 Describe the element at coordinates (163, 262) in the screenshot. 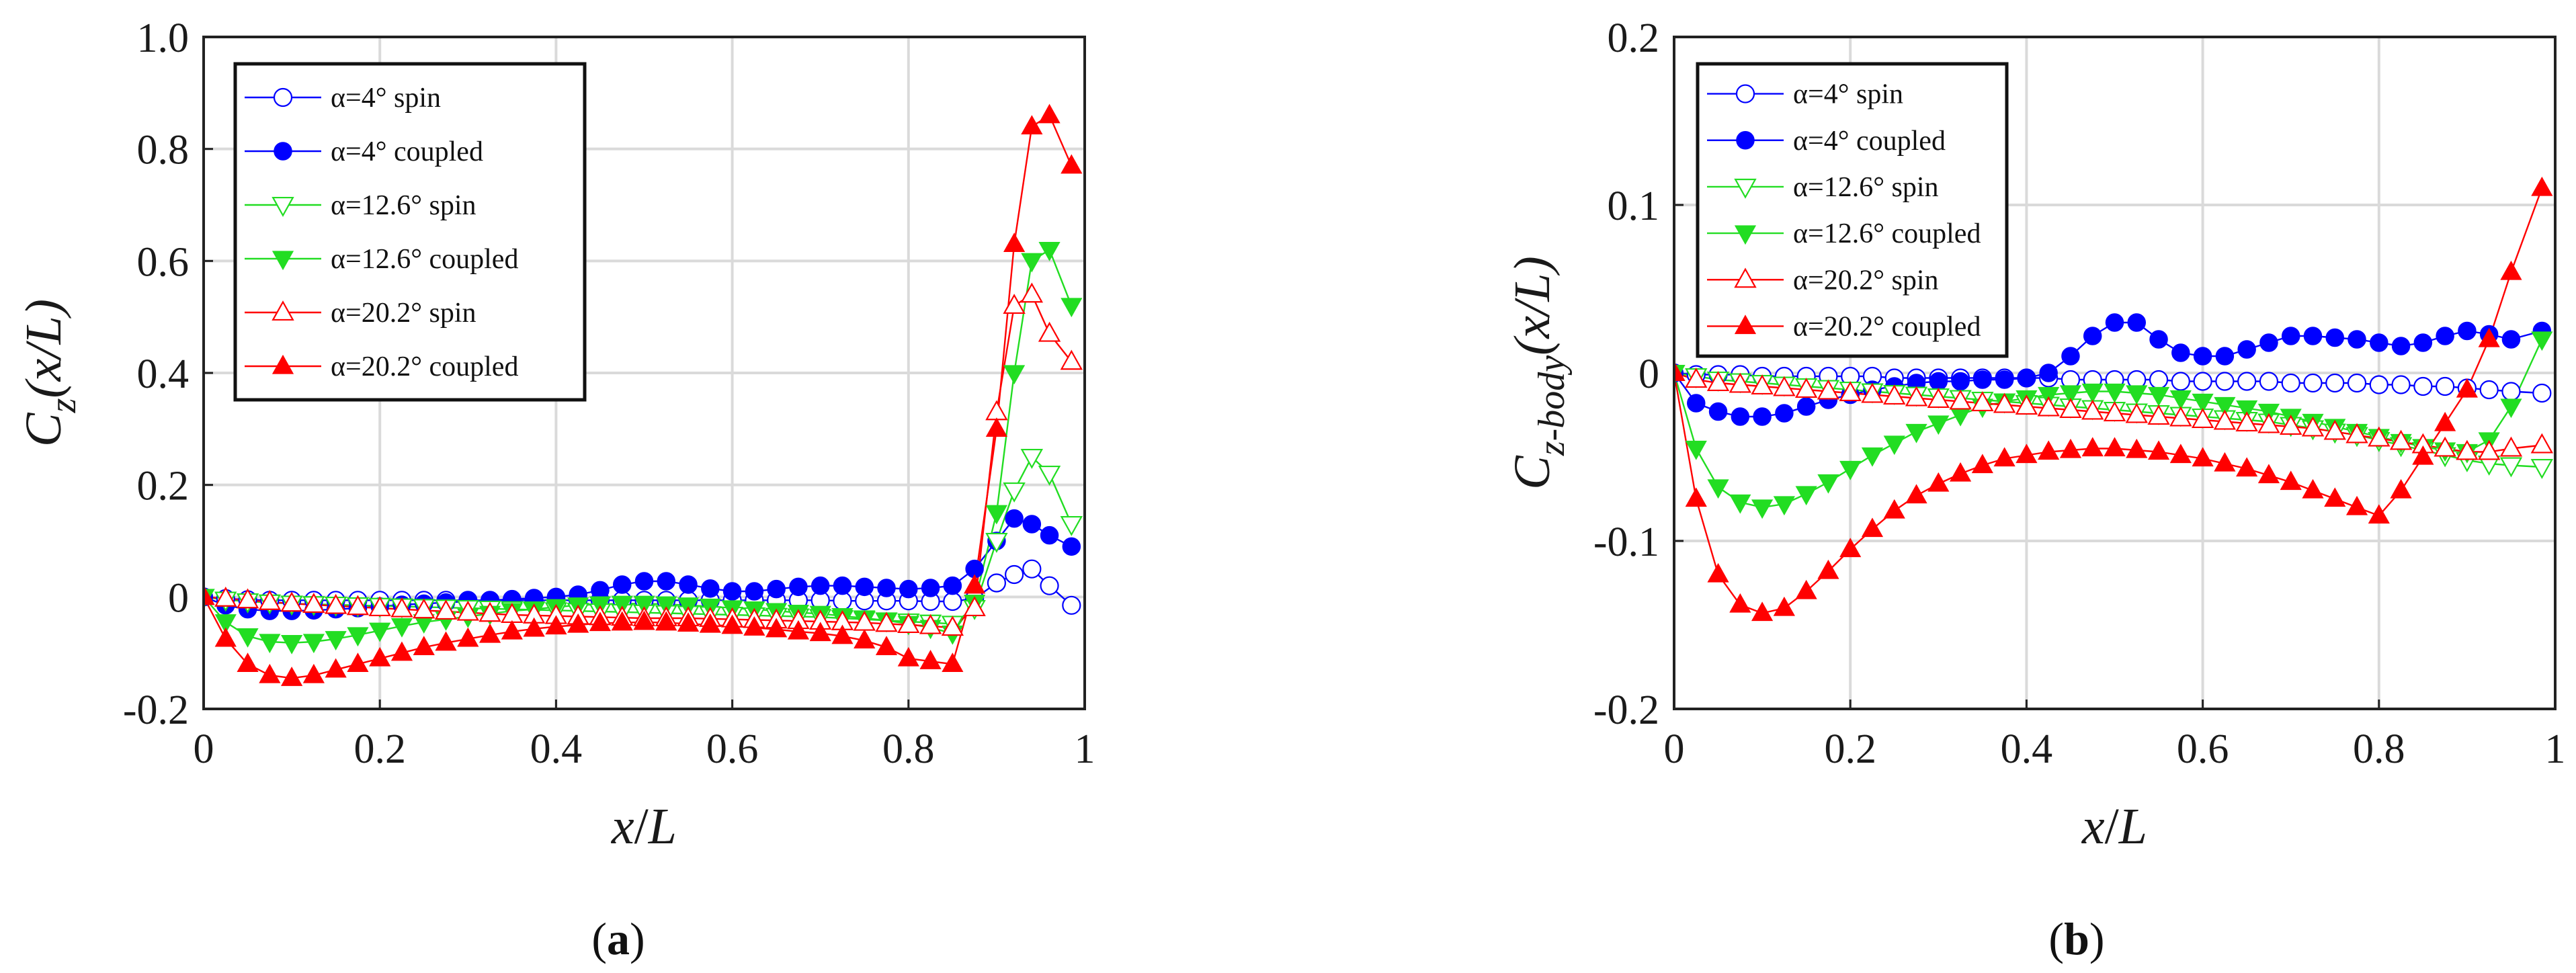

I see `y-tick-label: 0.6` at that location.